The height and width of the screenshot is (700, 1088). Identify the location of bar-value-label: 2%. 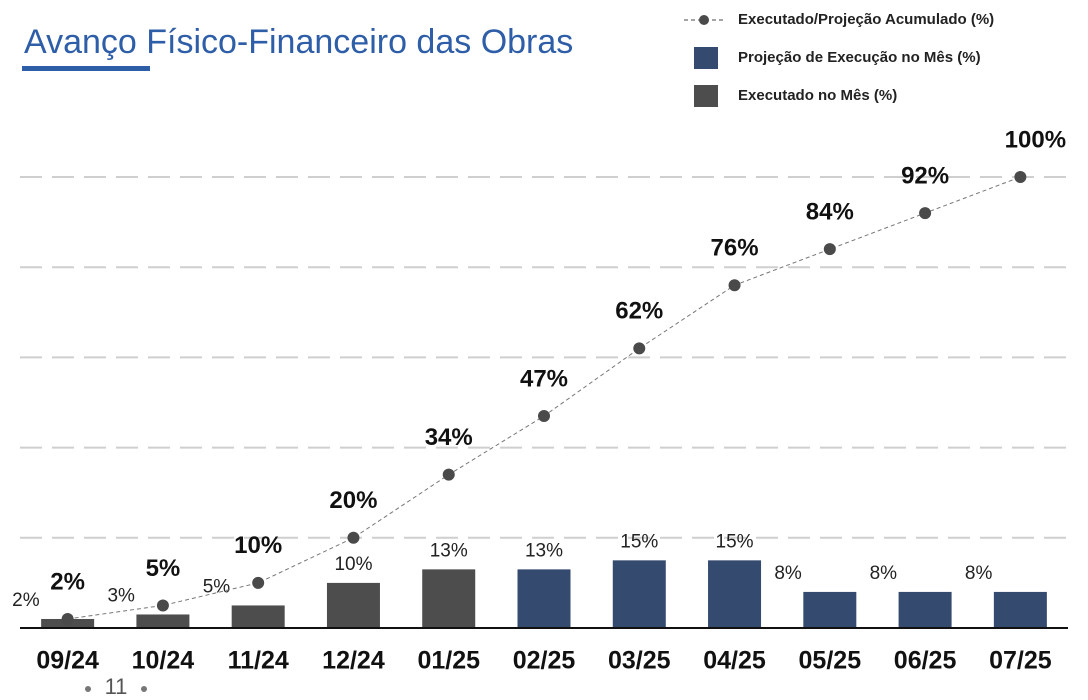
(26, 600).